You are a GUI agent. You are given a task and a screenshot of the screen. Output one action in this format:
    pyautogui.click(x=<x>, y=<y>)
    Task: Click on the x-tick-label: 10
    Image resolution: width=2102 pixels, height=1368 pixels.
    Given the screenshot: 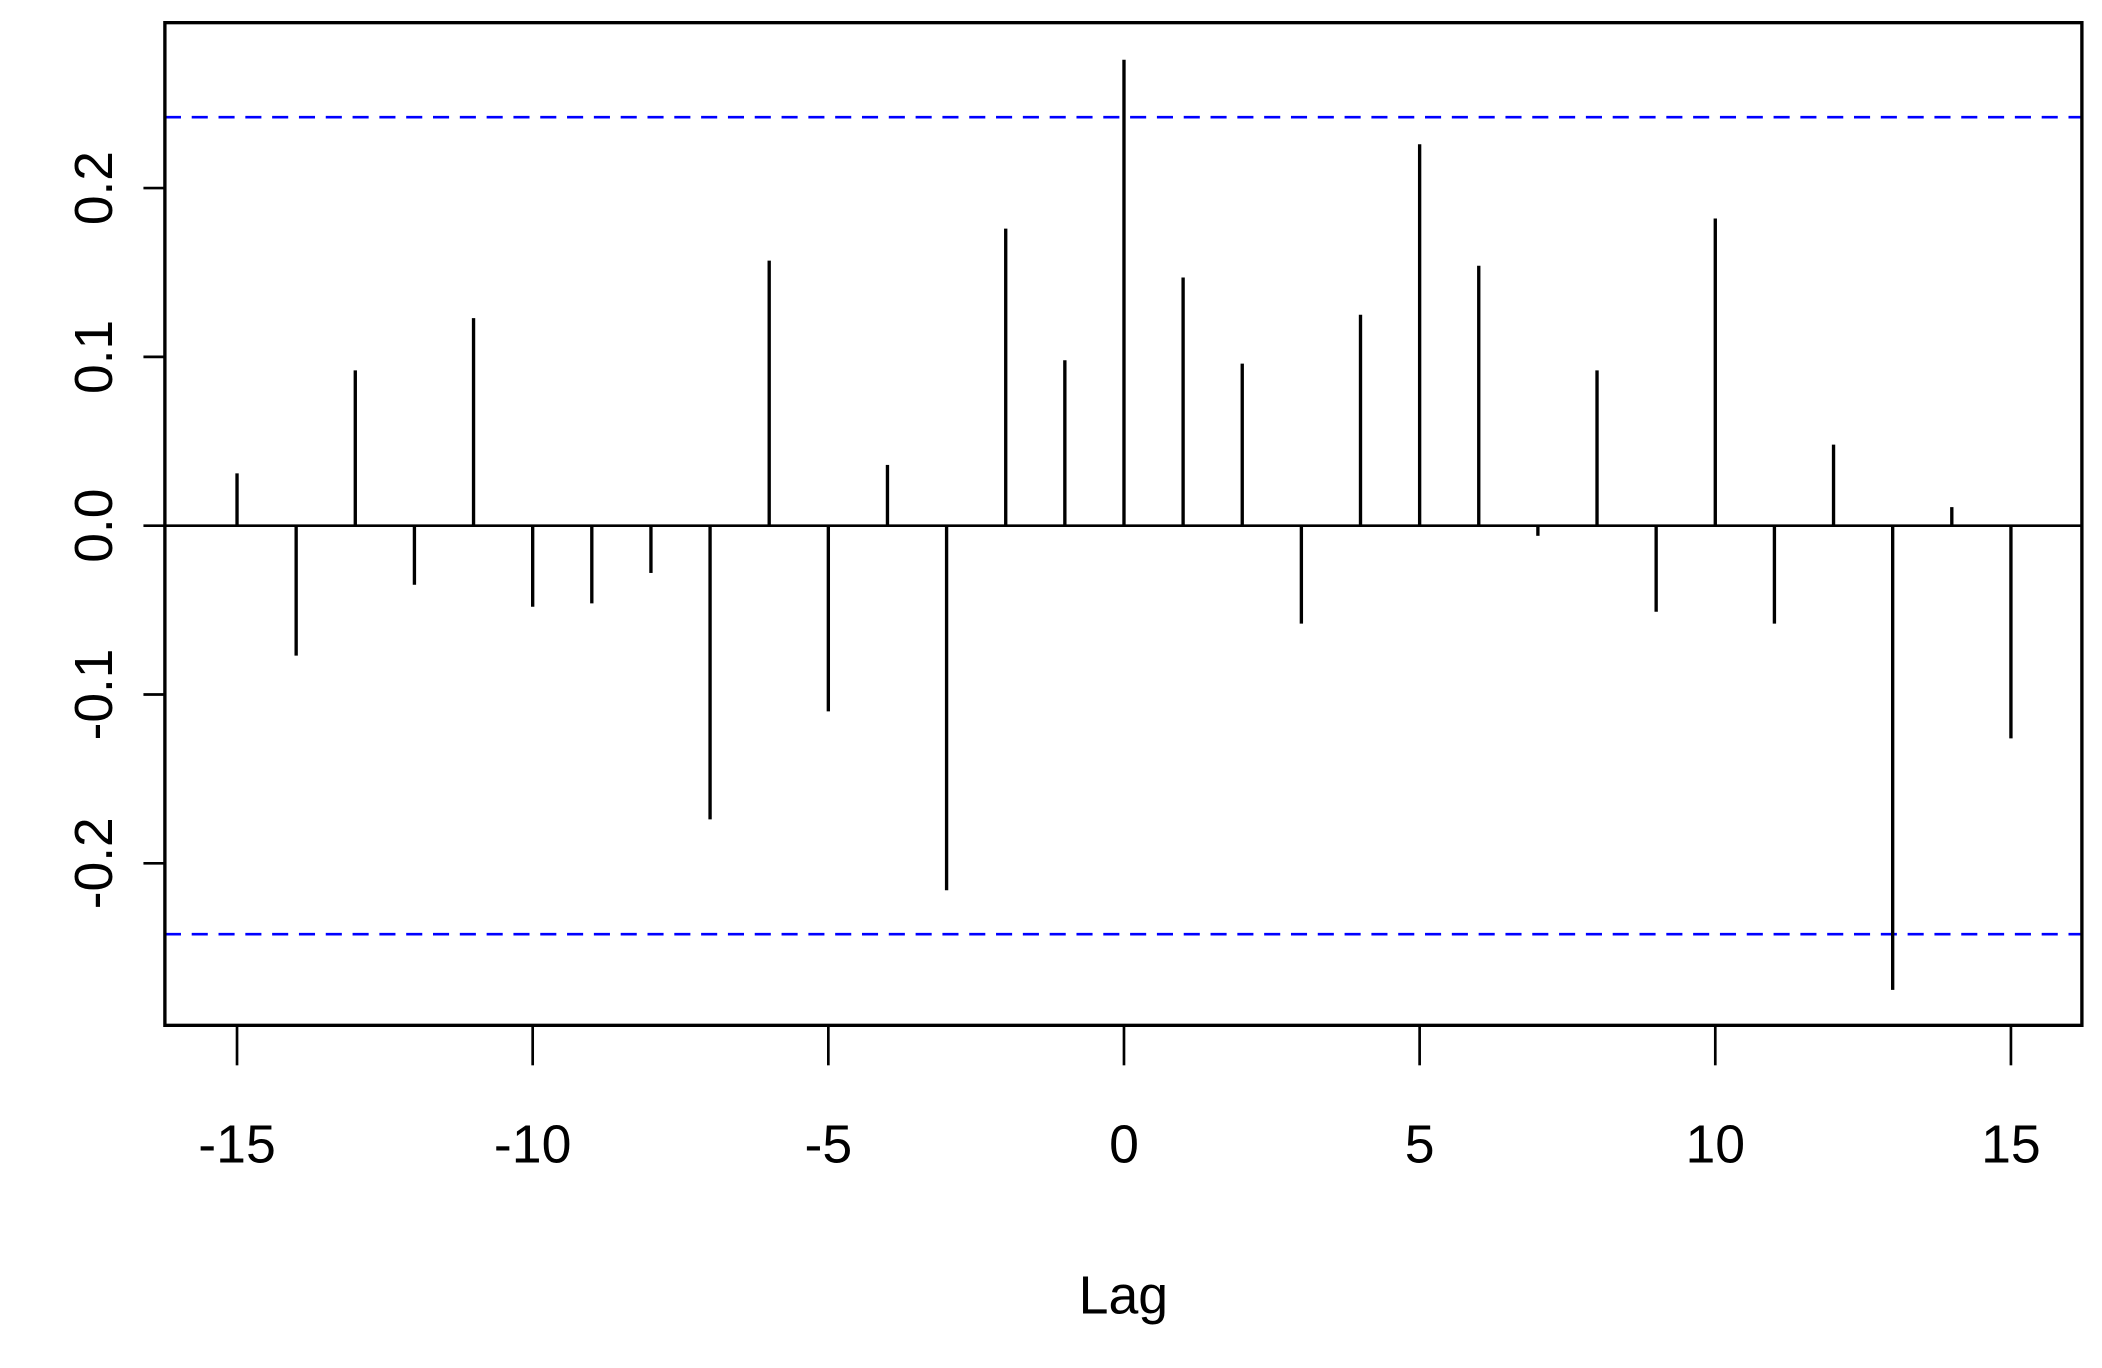 What is the action you would take?
    pyautogui.click(x=1715, y=1145)
    